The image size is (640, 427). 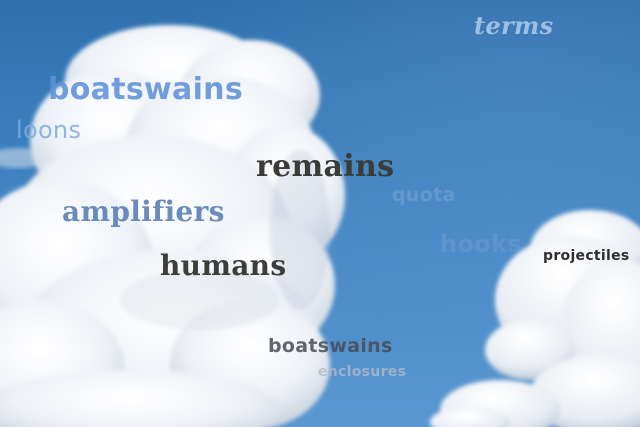 What do you see at coordinates (330, 346) in the screenshot?
I see `word-boatswains-bottom: boatswains` at bounding box center [330, 346].